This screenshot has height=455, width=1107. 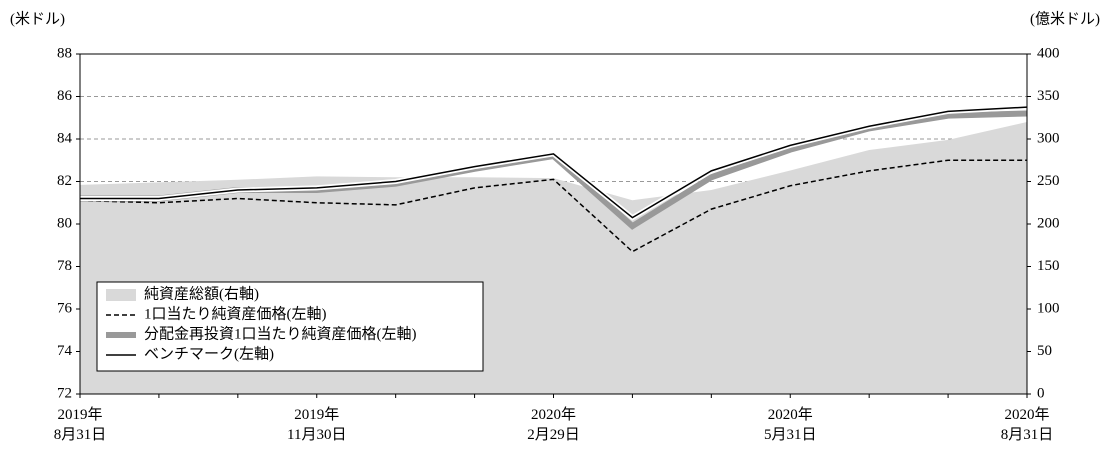 What do you see at coordinates (1048, 96) in the screenshot?
I see `y2-tick-label: 350` at bounding box center [1048, 96].